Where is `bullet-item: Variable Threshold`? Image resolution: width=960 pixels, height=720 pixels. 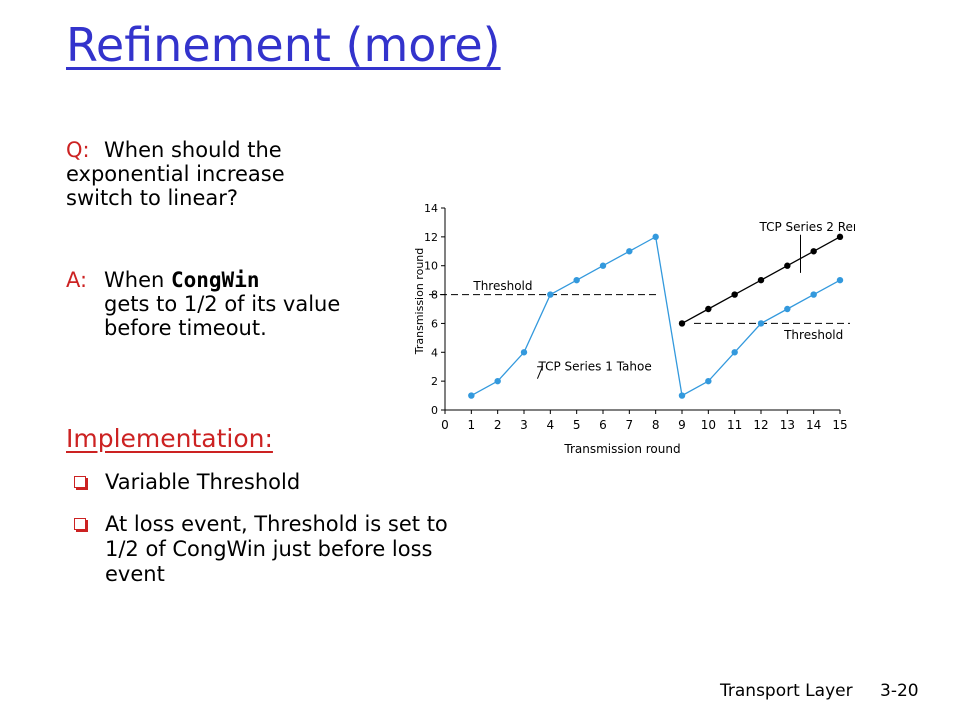
bullet-item: Variable Threshold is located at coordinates (264, 482).